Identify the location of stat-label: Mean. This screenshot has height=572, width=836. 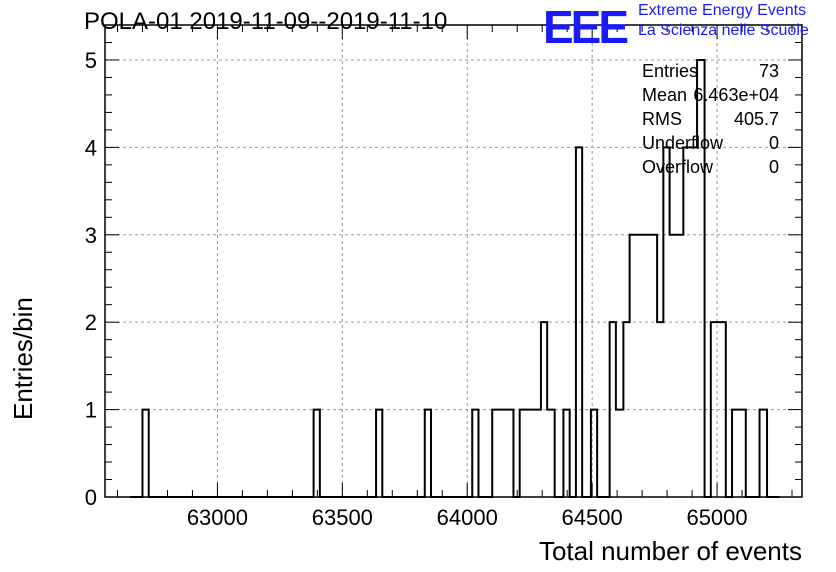
(665, 95).